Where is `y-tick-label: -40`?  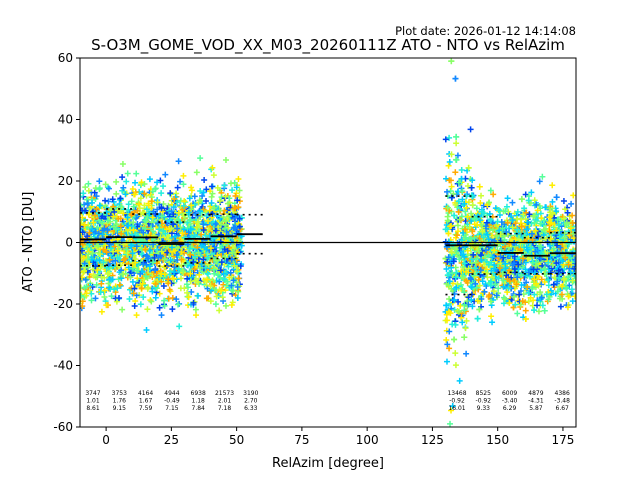 y-tick-label: -40 is located at coordinates (63, 366).